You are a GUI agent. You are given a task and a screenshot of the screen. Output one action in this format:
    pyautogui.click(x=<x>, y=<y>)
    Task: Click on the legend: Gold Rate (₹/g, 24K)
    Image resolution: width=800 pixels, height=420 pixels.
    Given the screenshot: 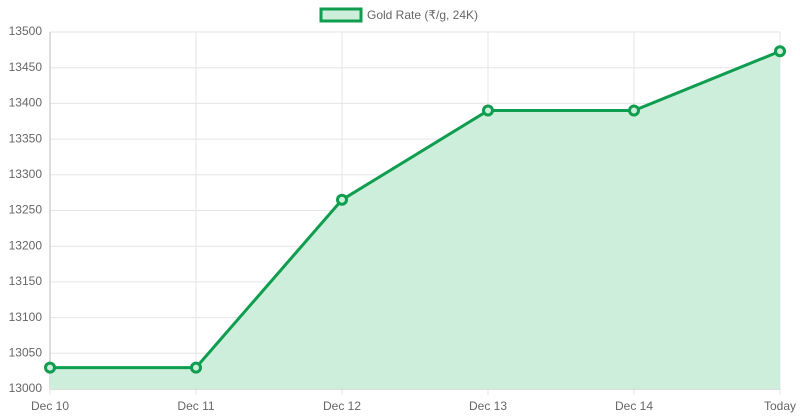 What is the action you would take?
    pyautogui.click(x=398, y=15)
    